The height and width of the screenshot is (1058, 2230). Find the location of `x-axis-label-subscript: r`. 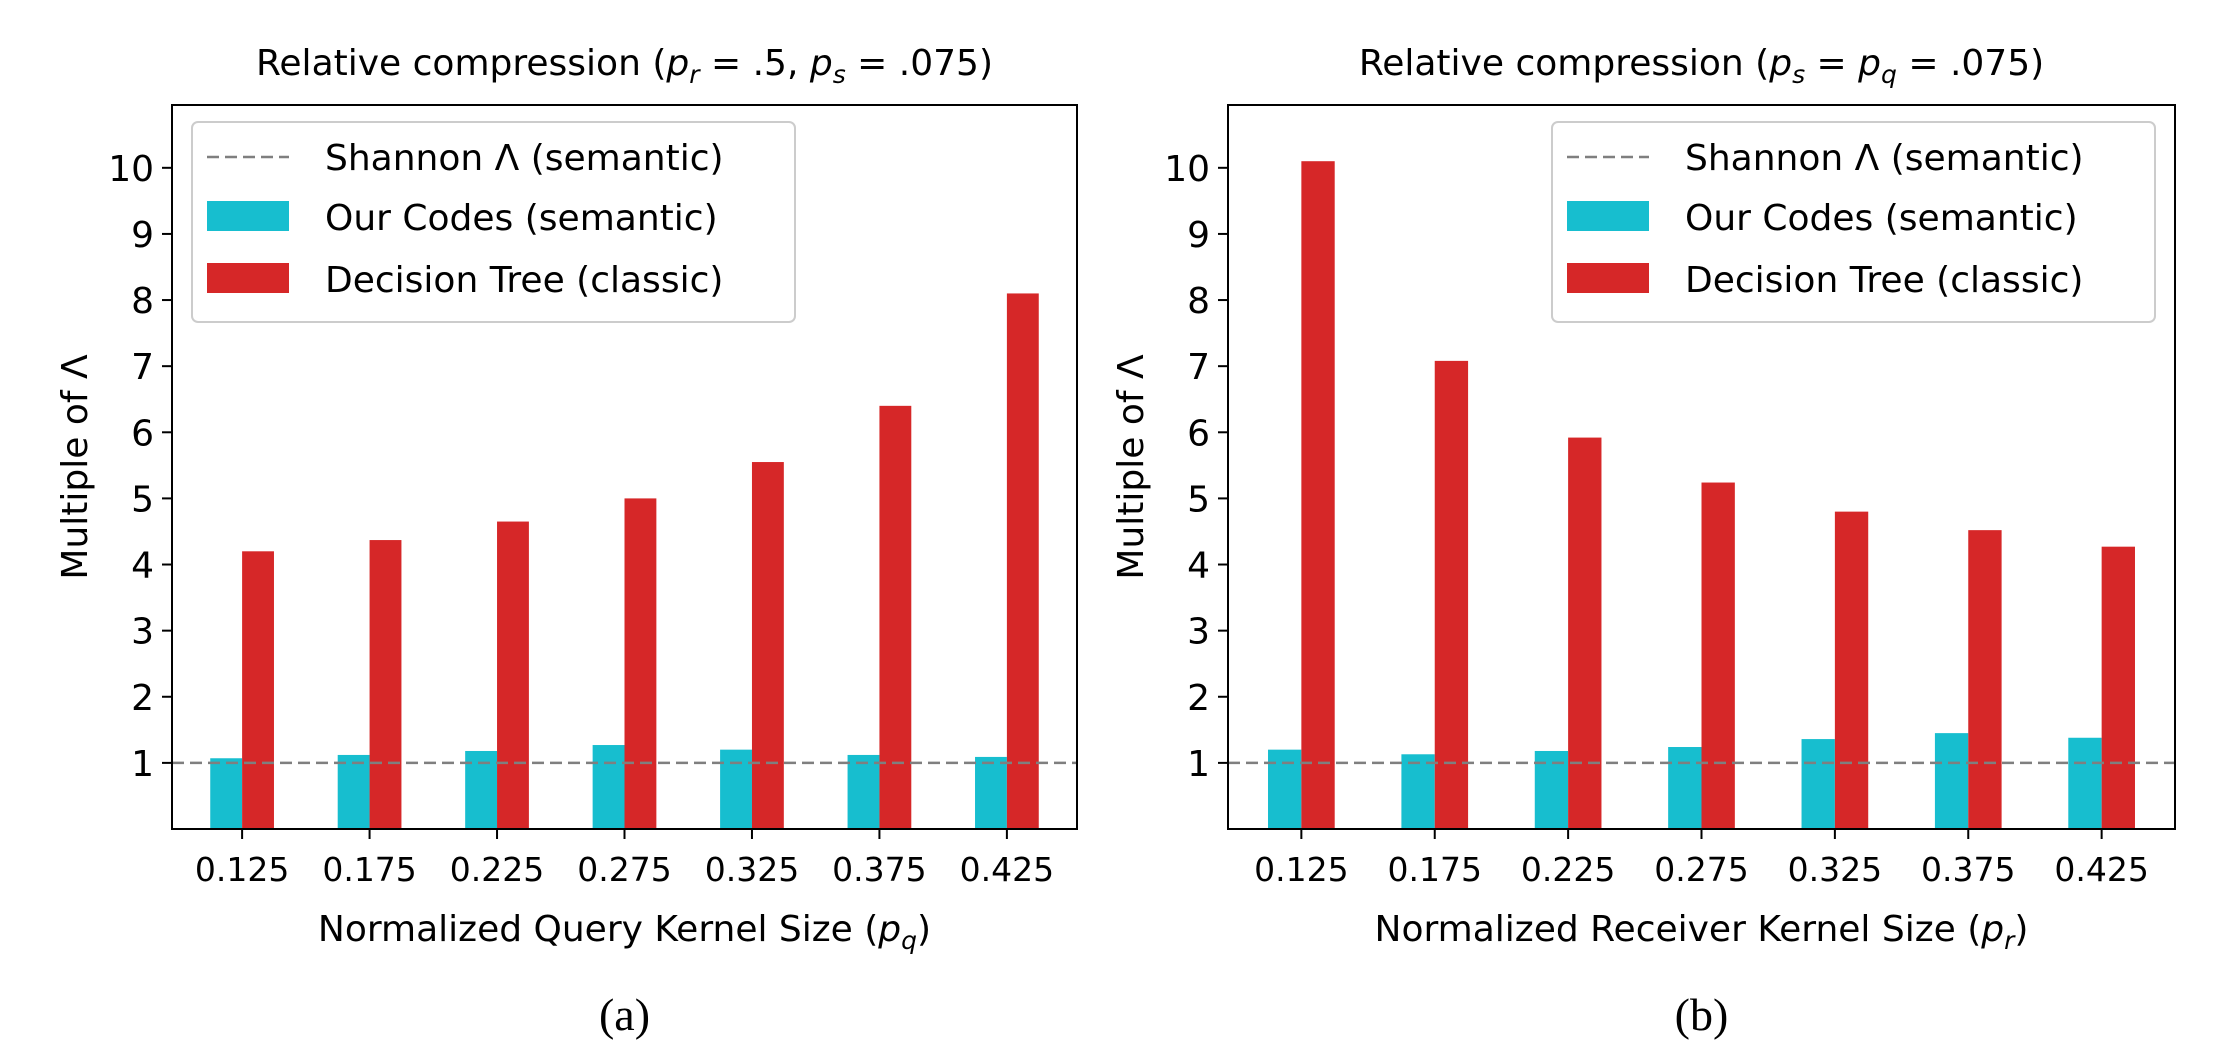

x-axis-label-subscript: r is located at coordinates (2010, 940).